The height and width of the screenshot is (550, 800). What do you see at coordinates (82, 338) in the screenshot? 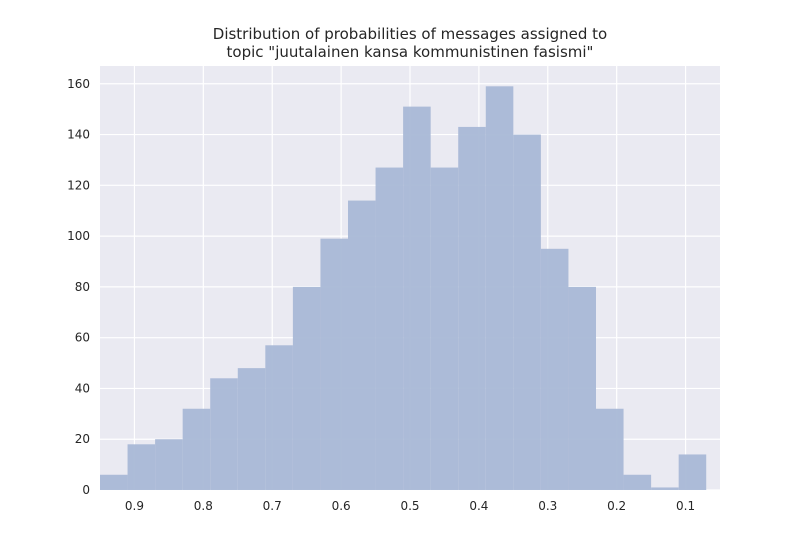
I see `y-tick-label: 60` at bounding box center [82, 338].